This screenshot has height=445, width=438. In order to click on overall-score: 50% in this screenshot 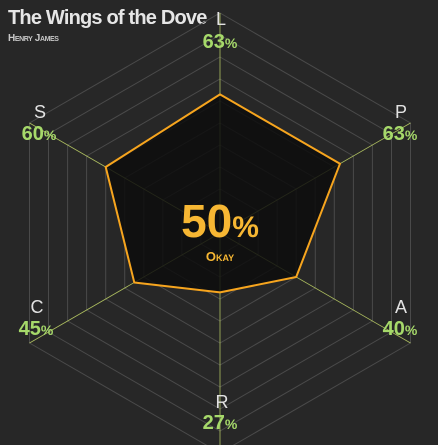, I will do `click(220, 221)`.